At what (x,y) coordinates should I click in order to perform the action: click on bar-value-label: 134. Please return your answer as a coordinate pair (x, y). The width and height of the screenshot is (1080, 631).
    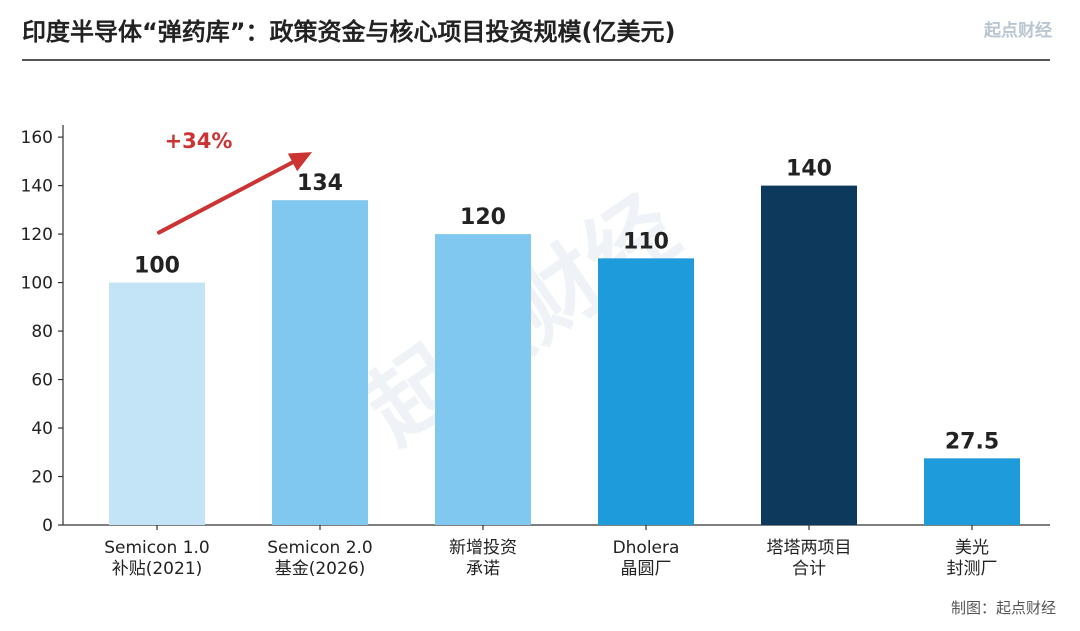
    Looking at the image, I should click on (320, 183).